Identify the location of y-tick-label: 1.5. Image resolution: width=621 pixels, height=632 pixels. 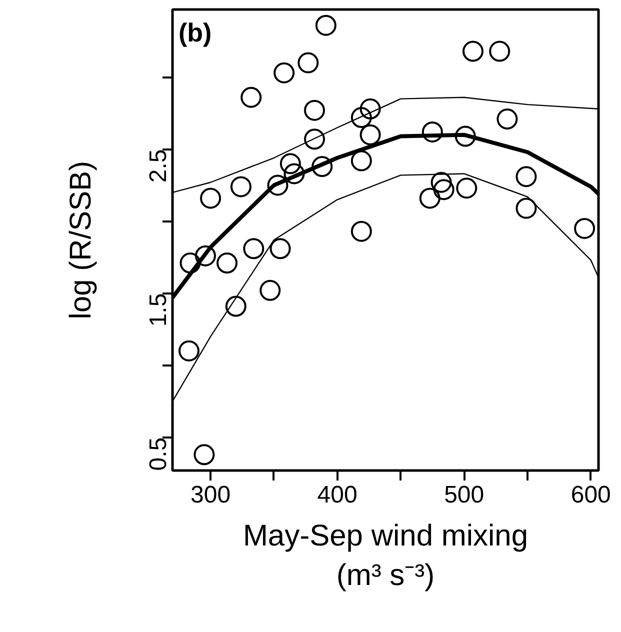
(158, 310).